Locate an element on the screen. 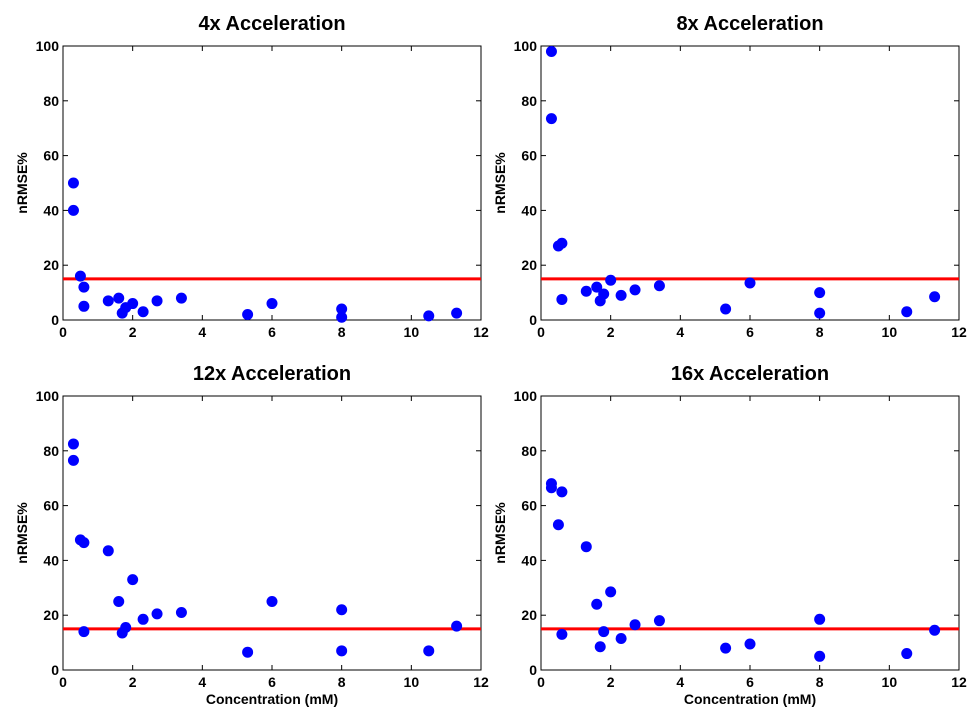  chart-title: 16x Acceleration is located at coordinates (750, 374).